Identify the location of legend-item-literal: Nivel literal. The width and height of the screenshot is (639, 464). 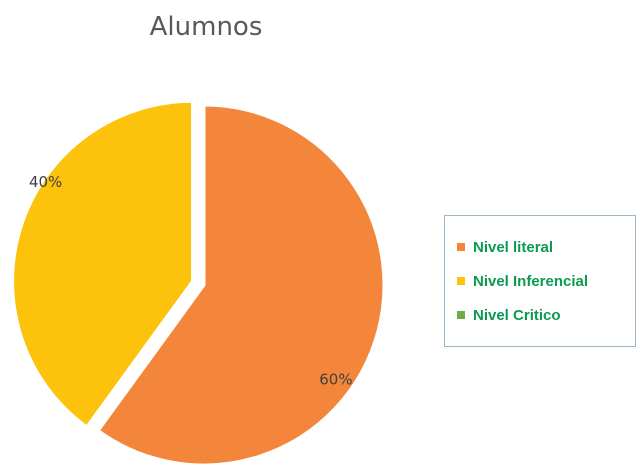
(546, 247).